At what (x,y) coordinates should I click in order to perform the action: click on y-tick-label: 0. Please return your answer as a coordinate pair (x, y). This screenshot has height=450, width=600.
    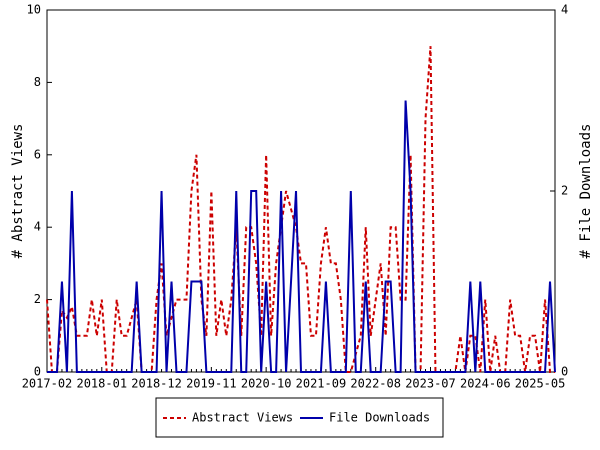
    Looking at the image, I should click on (37, 372).